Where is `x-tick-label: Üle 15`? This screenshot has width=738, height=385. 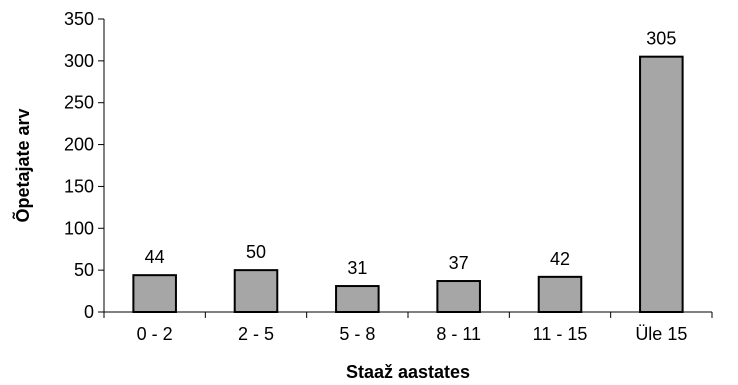
x-tick-label: Üle 15 is located at coordinates (661, 334).